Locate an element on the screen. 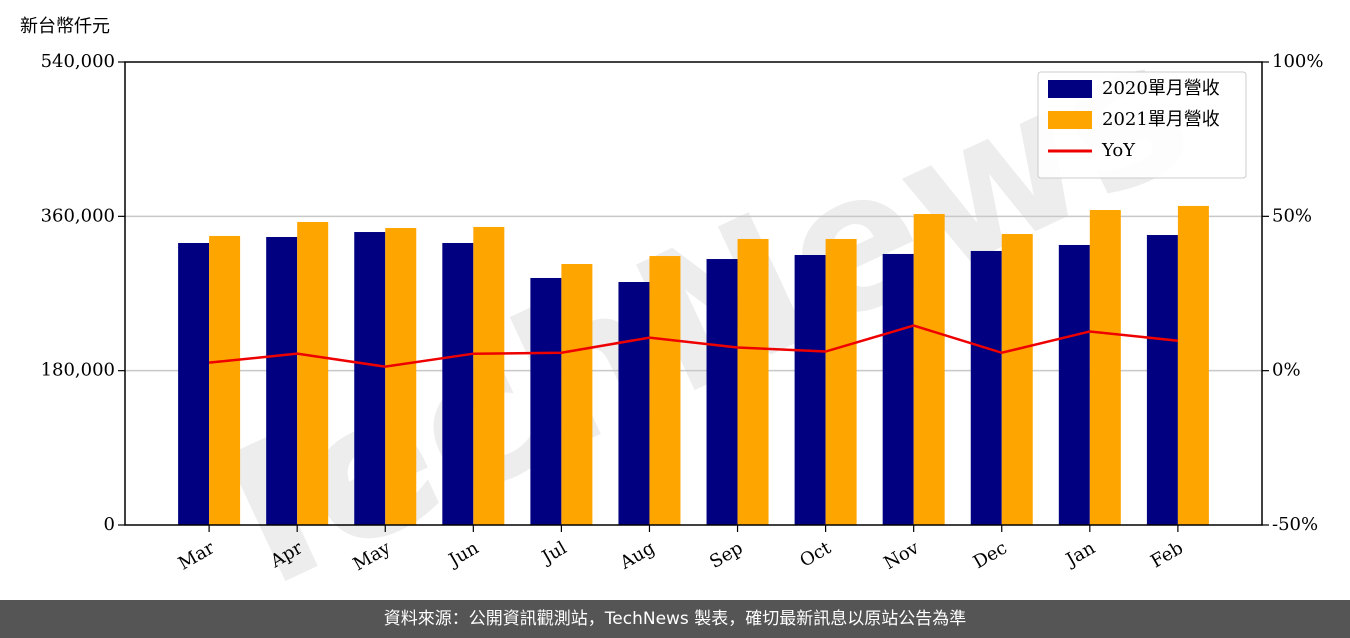 This screenshot has width=1350, height=638. y2-tick-label: 0% is located at coordinates (1286, 370).